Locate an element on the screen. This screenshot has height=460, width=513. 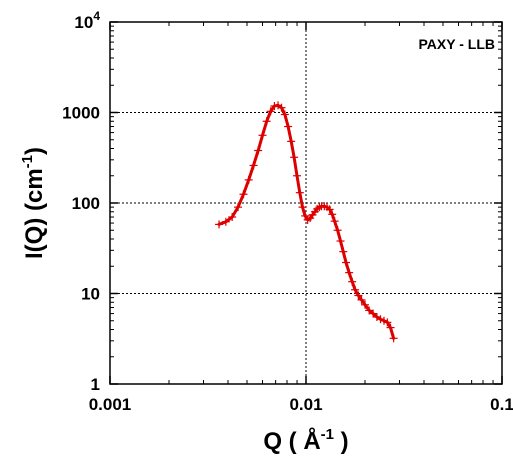
annotation-label: PAXY - LLB is located at coordinates (457, 44).